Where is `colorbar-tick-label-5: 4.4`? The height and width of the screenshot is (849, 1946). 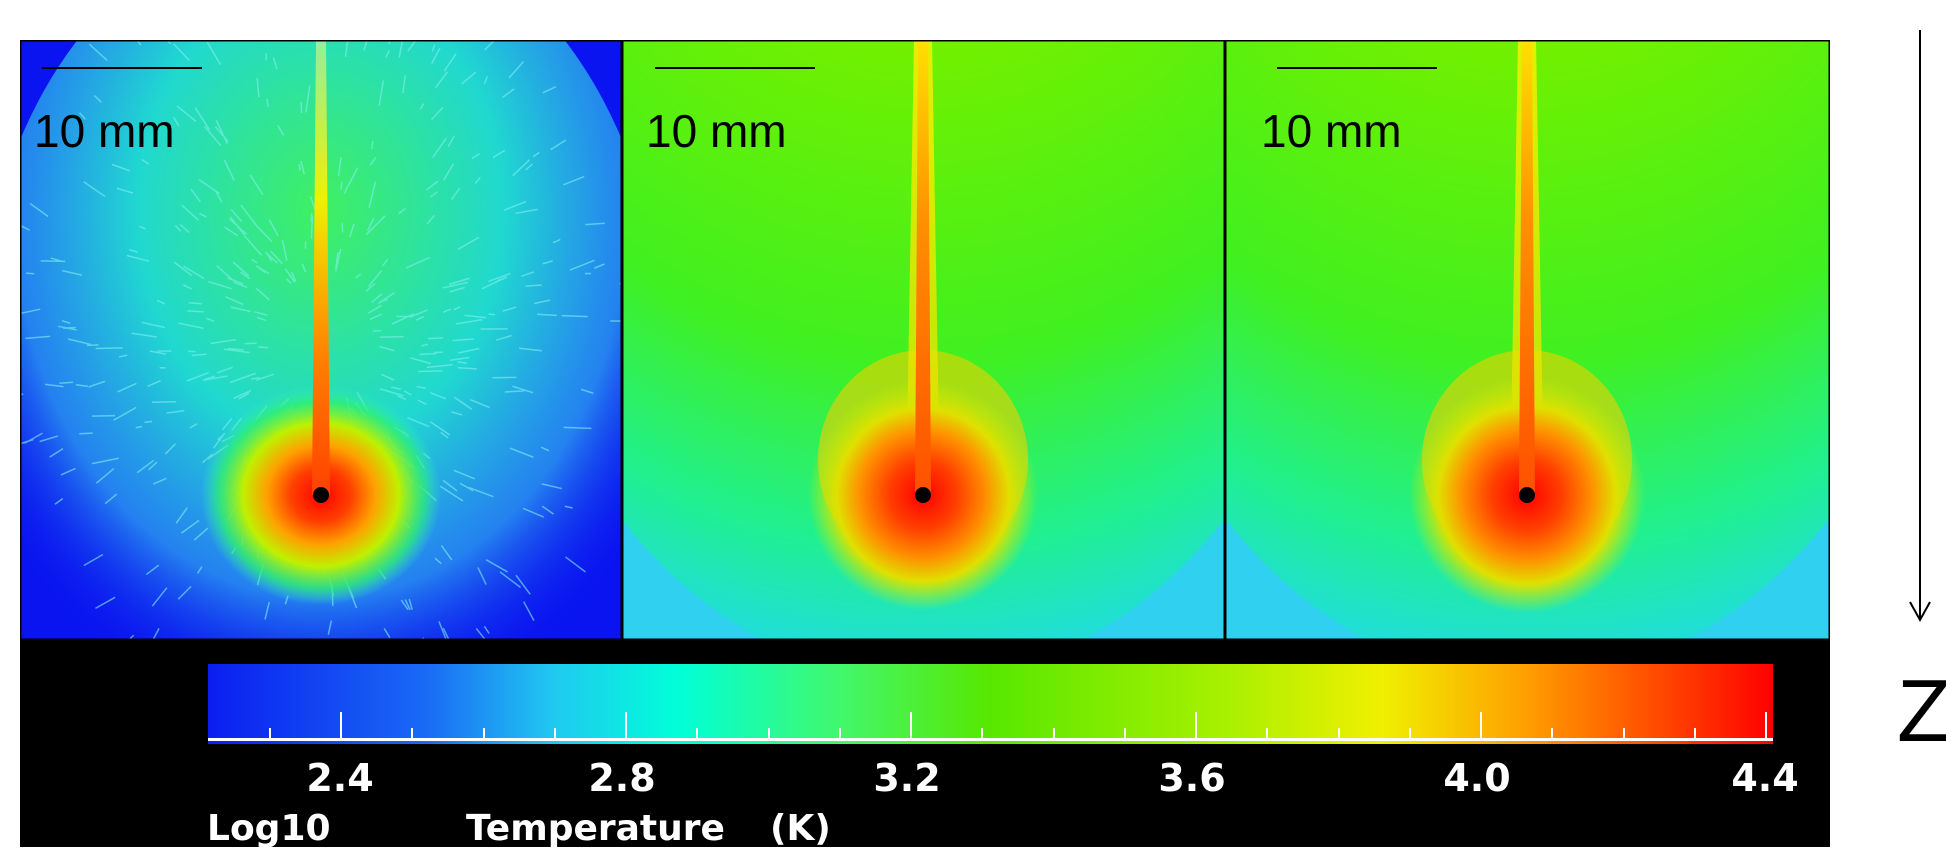 colorbar-tick-label-5: 4.4 is located at coordinates (1764, 778).